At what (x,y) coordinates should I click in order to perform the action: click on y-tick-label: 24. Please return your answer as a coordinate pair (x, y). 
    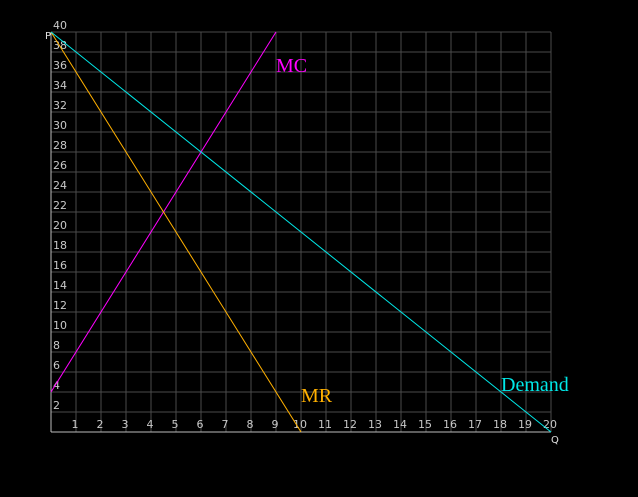
    Looking at the image, I should click on (60, 185).